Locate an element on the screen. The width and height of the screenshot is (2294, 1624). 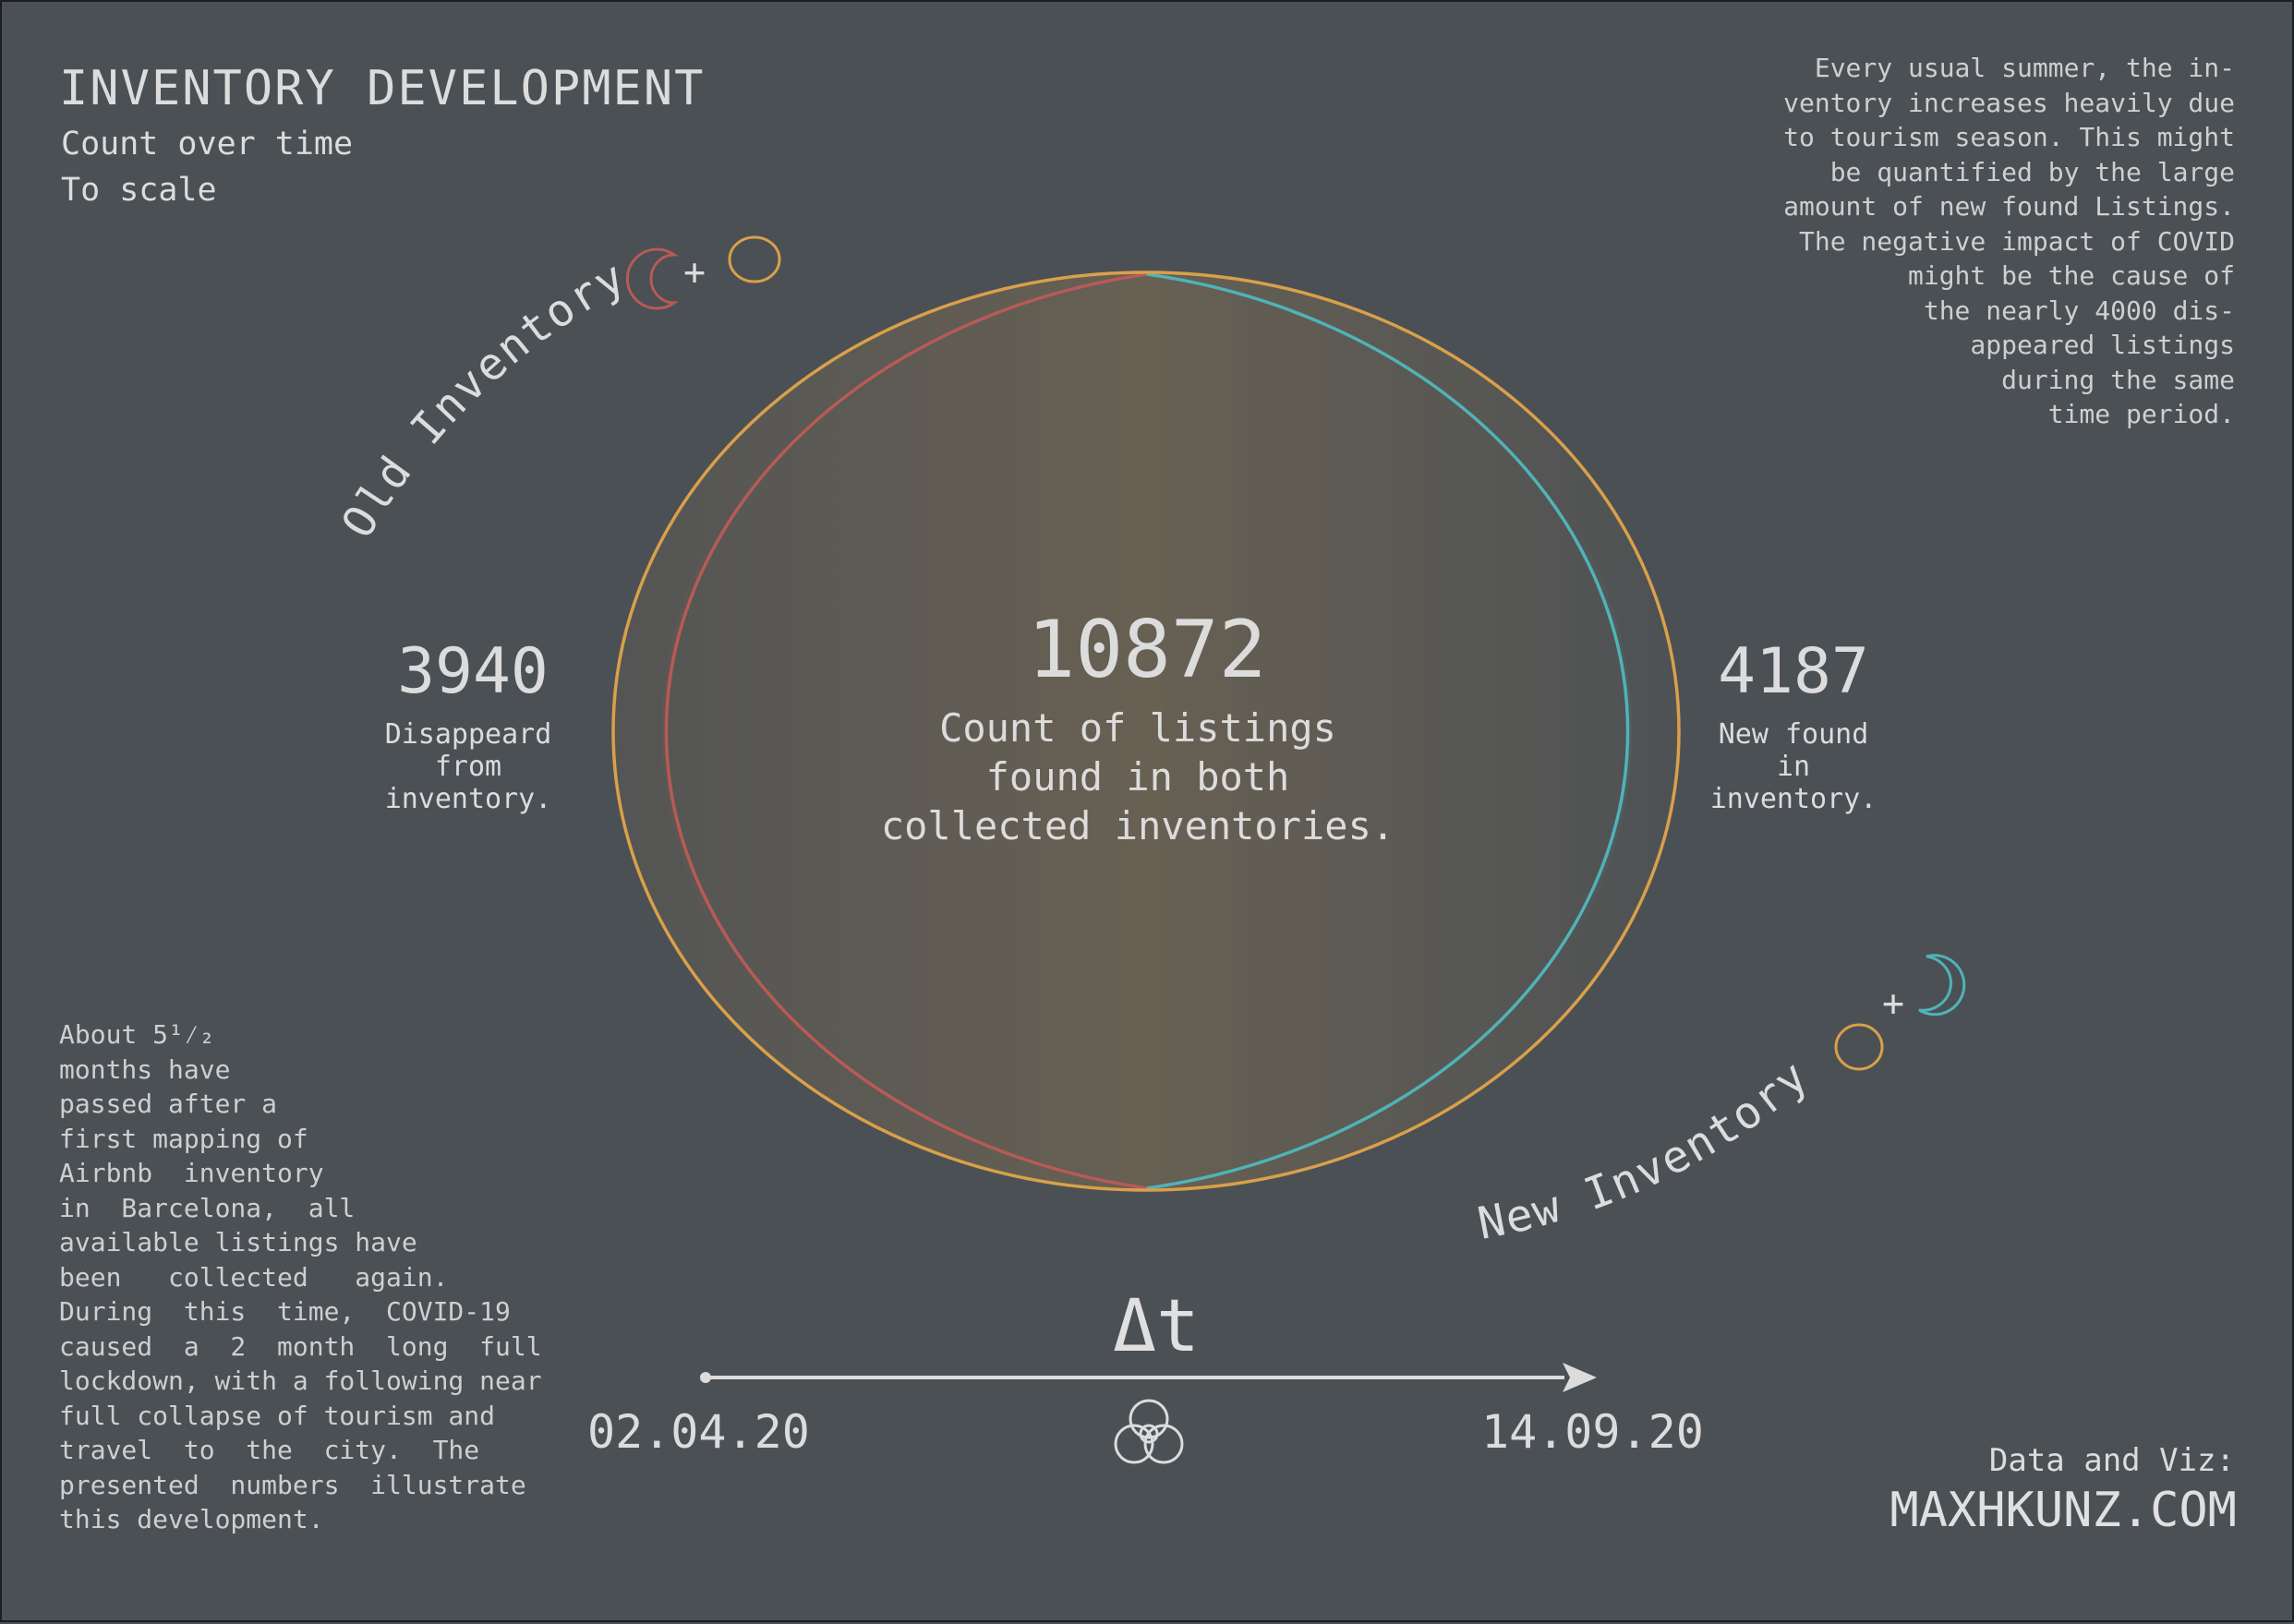
delta-t-label: Δt is located at coordinates (1156, 1326).